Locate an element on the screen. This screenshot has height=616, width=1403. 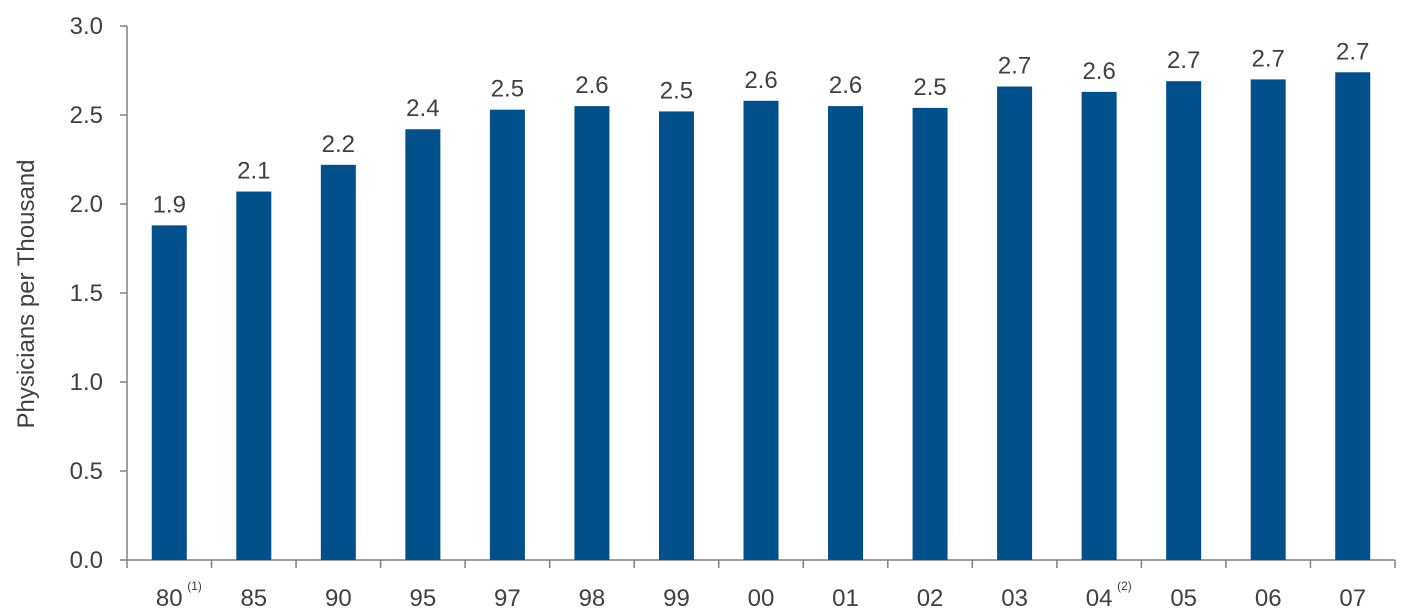
y-tick-label: 1.0 is located at coordinates (86, 382).